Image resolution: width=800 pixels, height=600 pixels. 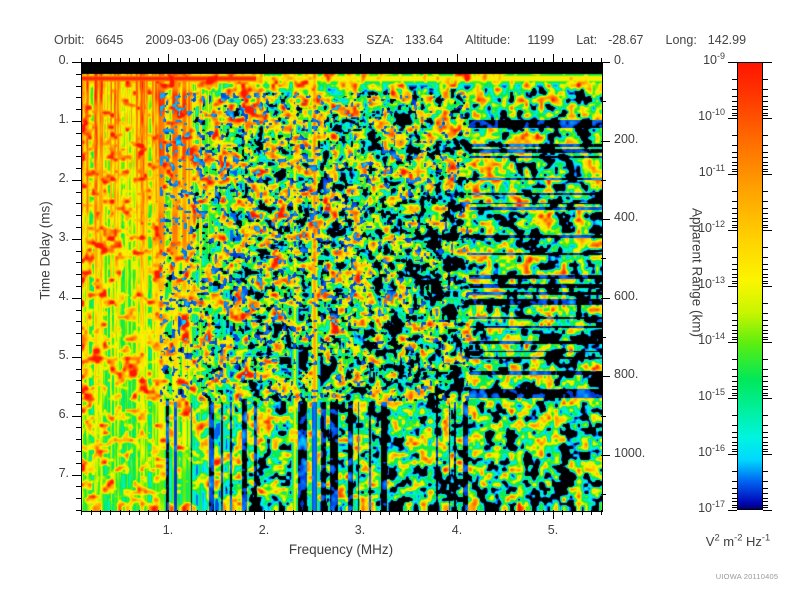 I want to click on y-tick-label-right: 400., so click(x=626, y=217).